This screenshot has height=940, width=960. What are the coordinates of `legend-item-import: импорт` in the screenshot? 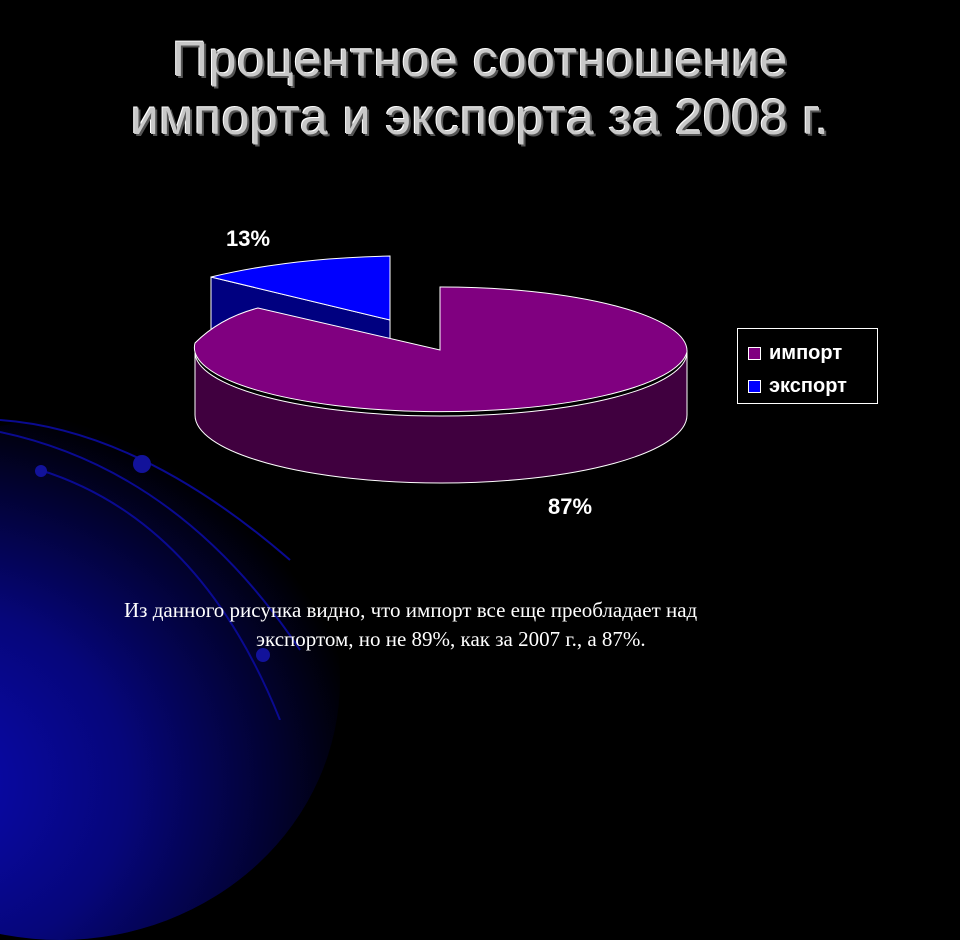 It's located at (795, 353).